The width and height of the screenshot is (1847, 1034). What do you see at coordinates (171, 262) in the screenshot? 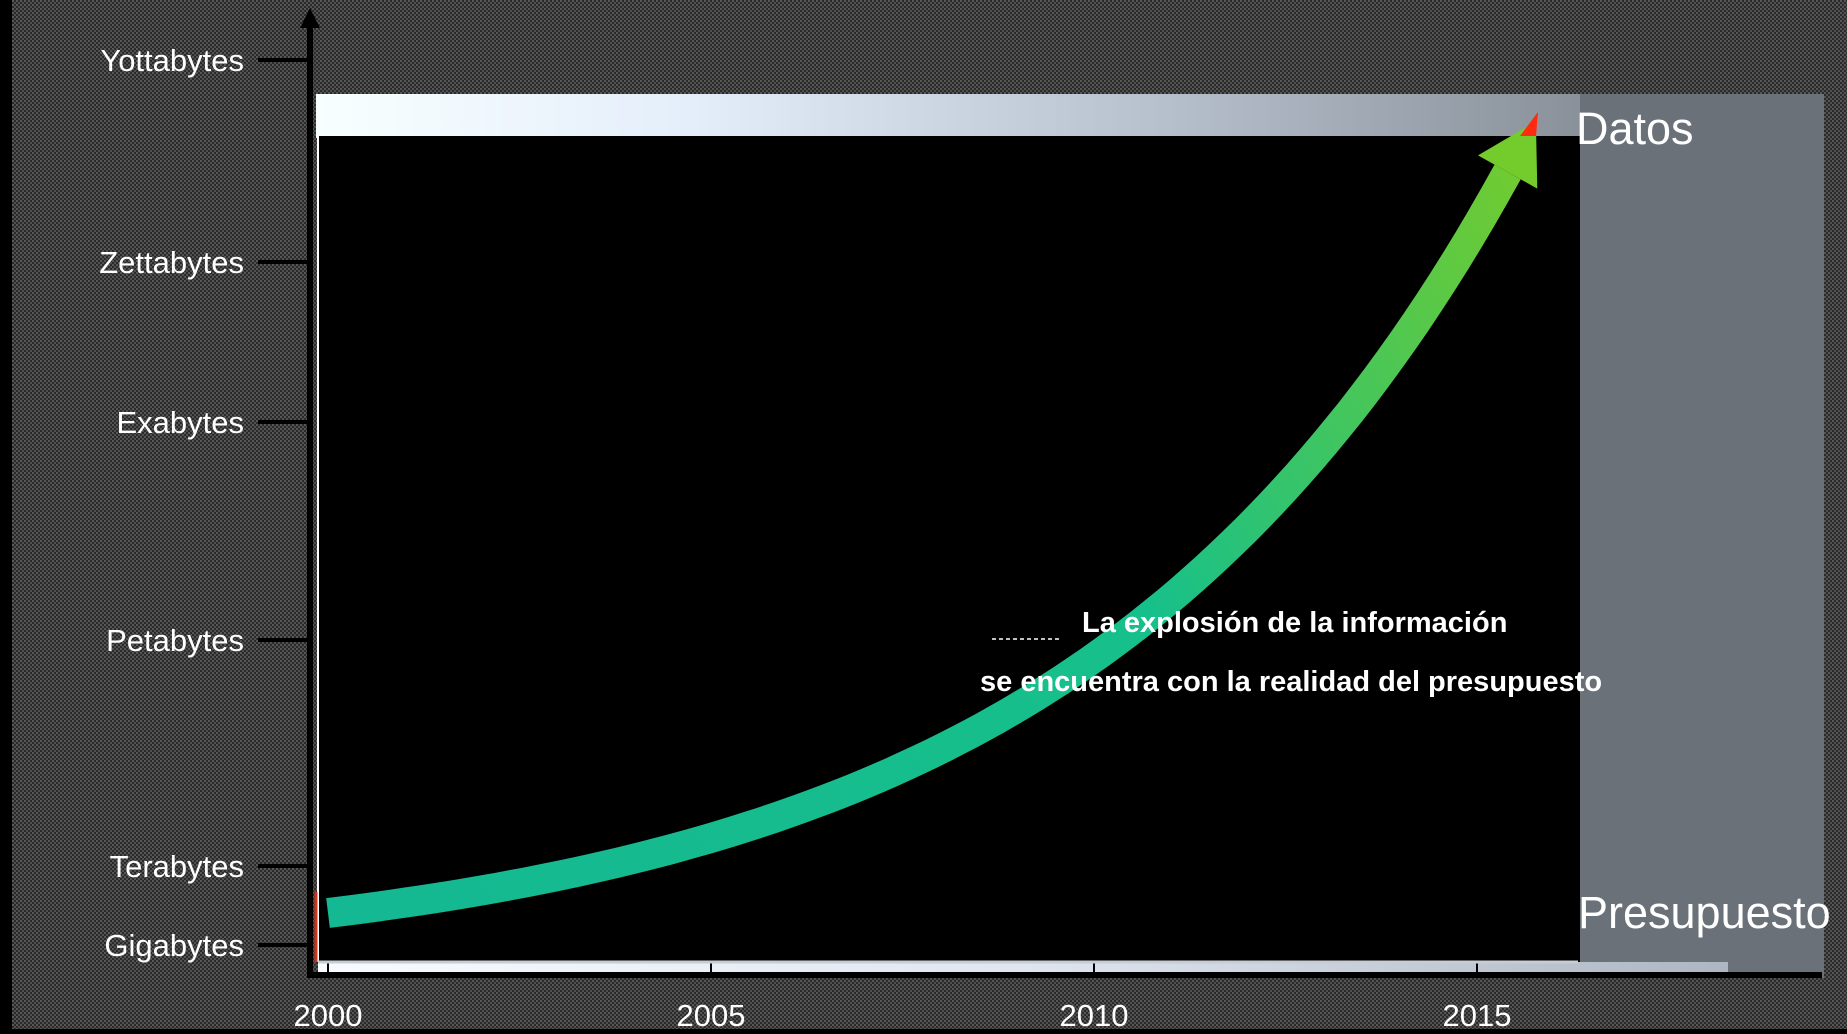
I see `y-tick-label-zettabytes: Zettabytes` at bounding box center [171, 262].